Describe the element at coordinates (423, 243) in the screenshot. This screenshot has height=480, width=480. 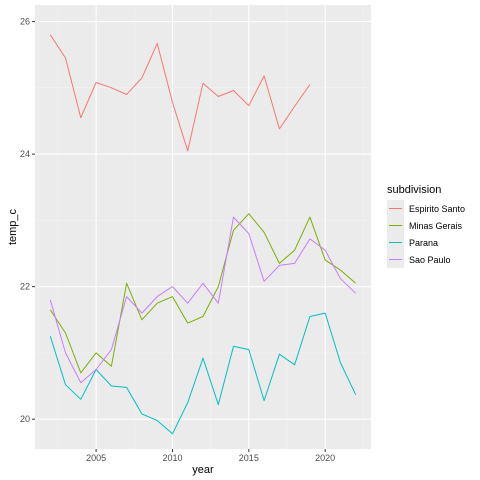
I see `legend-label: Parana` at that location.